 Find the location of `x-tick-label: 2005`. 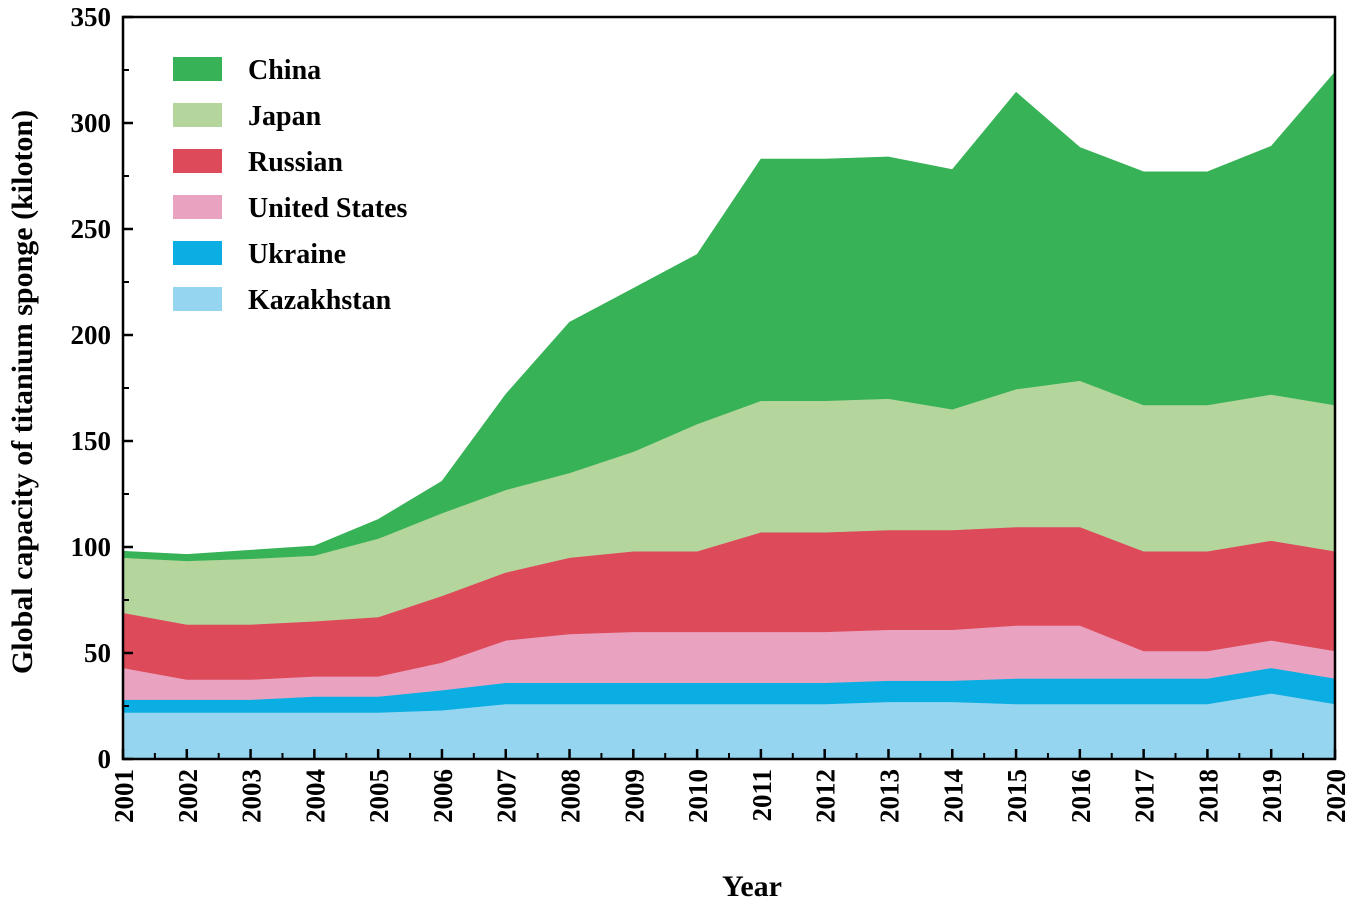

x-tick-label: 2005 is located at coordinates (379, 796).